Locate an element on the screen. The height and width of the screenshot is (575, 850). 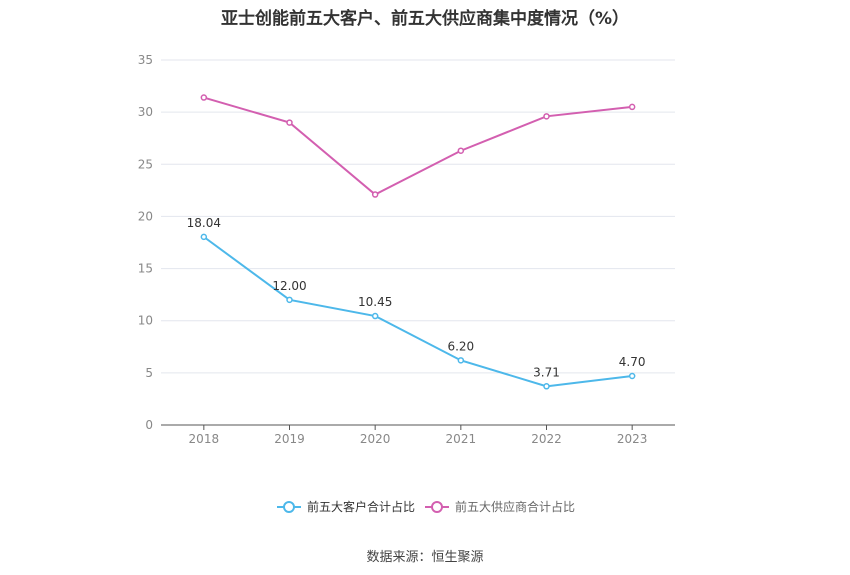
y-tick-label: 10 is located at coordinates (145, 321).